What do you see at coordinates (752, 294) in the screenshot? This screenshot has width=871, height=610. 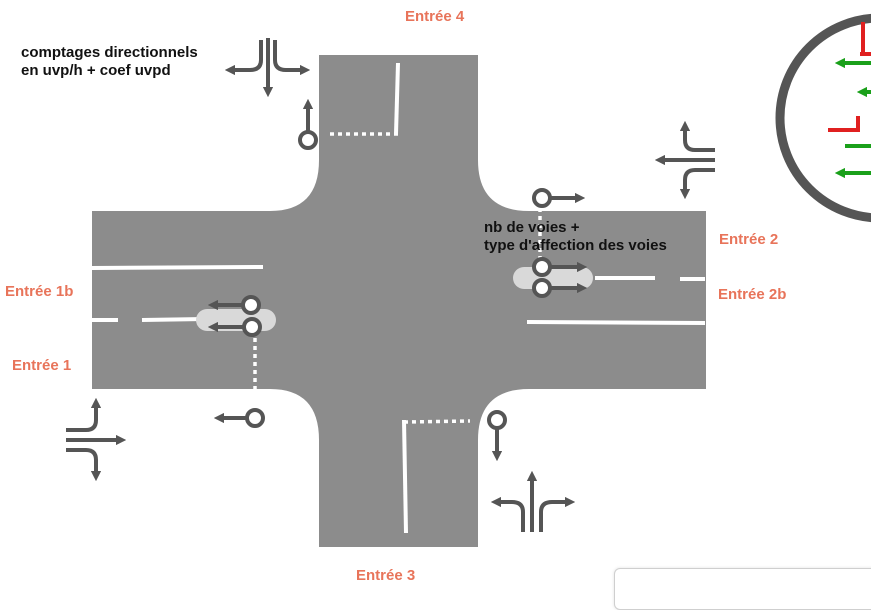 I see `label-entree-2b: Entrée 2b` at bounding box center [752, 294].